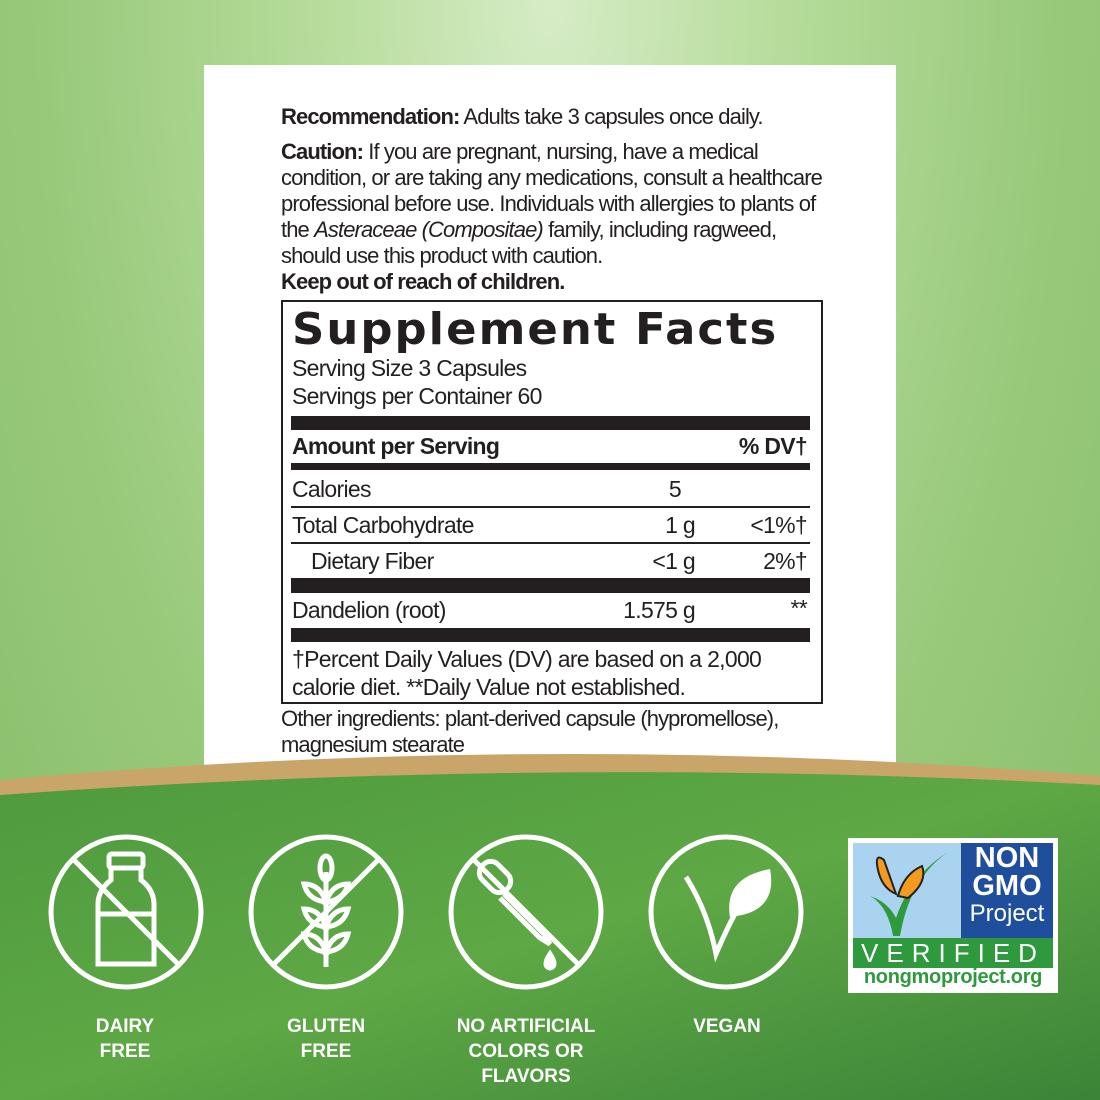 The height and width of the screenshot is (1100, 1100). Describe the element at coordinates (326, 1039) in the screenshot. I see `badge-label-gluten-free: GLUTEN FREE` at that location.